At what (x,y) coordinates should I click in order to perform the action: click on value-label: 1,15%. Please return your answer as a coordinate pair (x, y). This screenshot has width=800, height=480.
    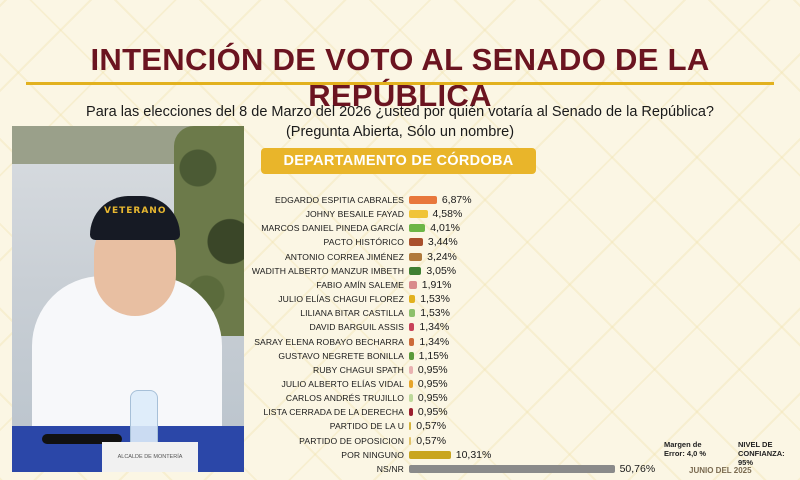
    Looking at the image, I should click on (433, 355).